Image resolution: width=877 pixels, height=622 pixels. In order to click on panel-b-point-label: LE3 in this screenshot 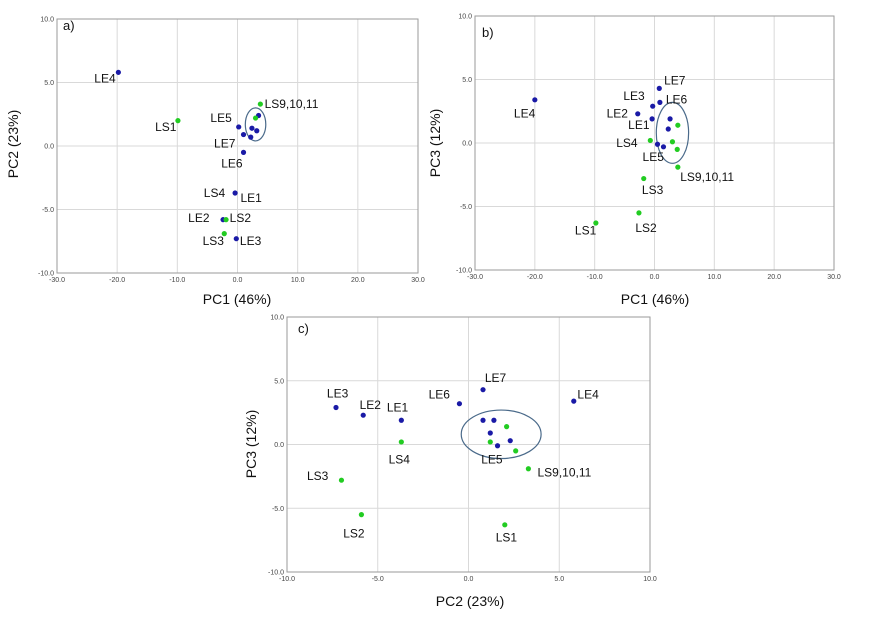, I will do `click(634, 96)`.